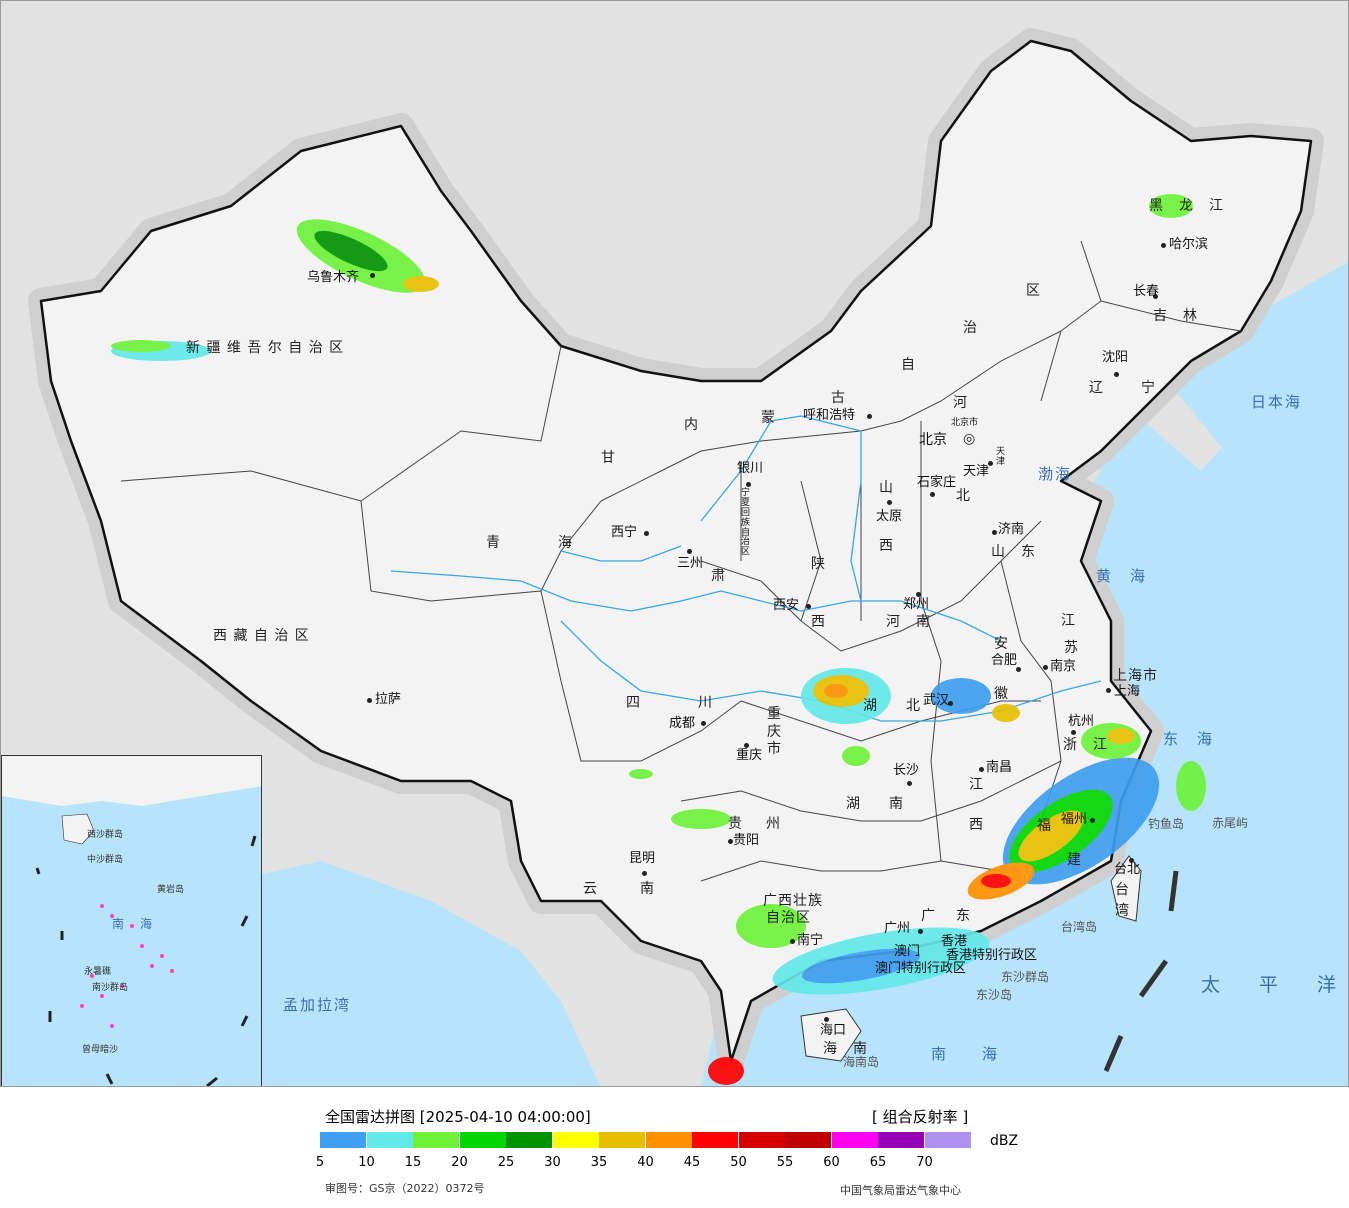 Image resolution: width=1349 pixels, height=1208 pixels. What do you see at coordinates (920, 1117) in the screenshot?
I see `product-label: [ 组合反射率 ]` at bounding box center [920, 1117].